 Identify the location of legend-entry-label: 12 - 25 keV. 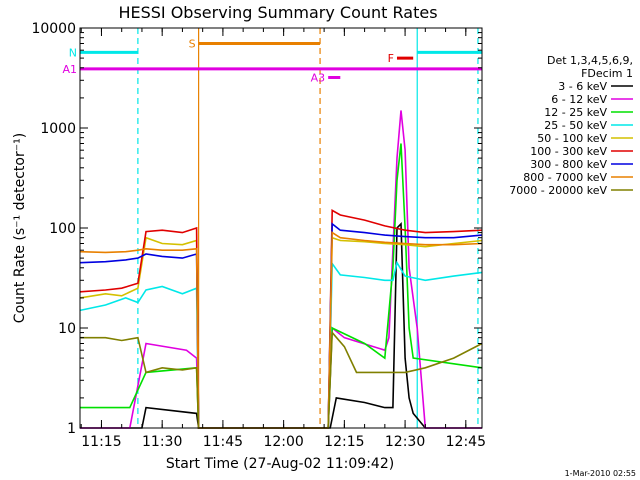
(575, 112).